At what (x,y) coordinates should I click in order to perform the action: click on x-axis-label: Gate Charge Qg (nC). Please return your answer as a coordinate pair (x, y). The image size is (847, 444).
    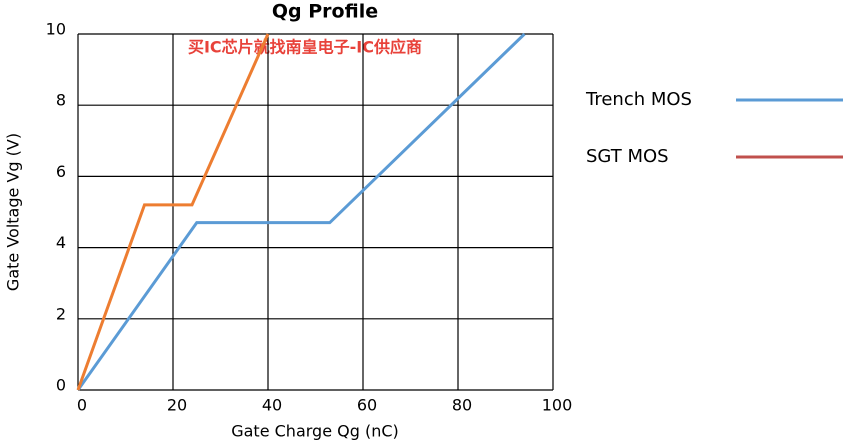
    Looking at the image, I should click on (315, 431).